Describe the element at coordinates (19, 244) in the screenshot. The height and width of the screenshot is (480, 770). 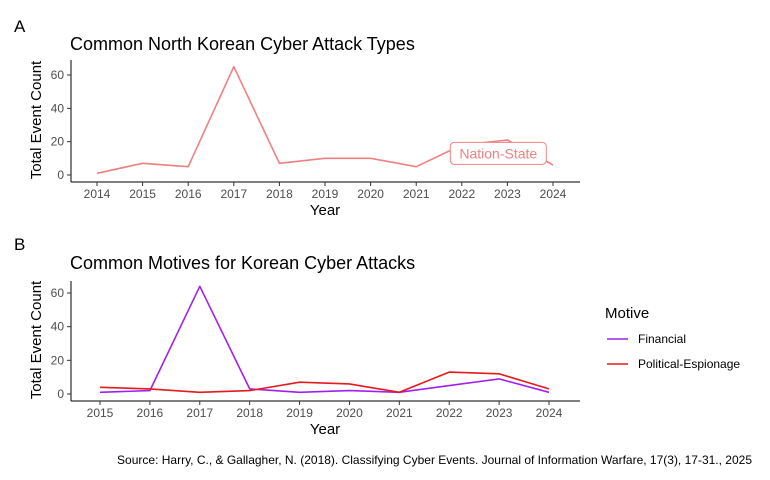
I see `panel-b-letter: B` at that location.